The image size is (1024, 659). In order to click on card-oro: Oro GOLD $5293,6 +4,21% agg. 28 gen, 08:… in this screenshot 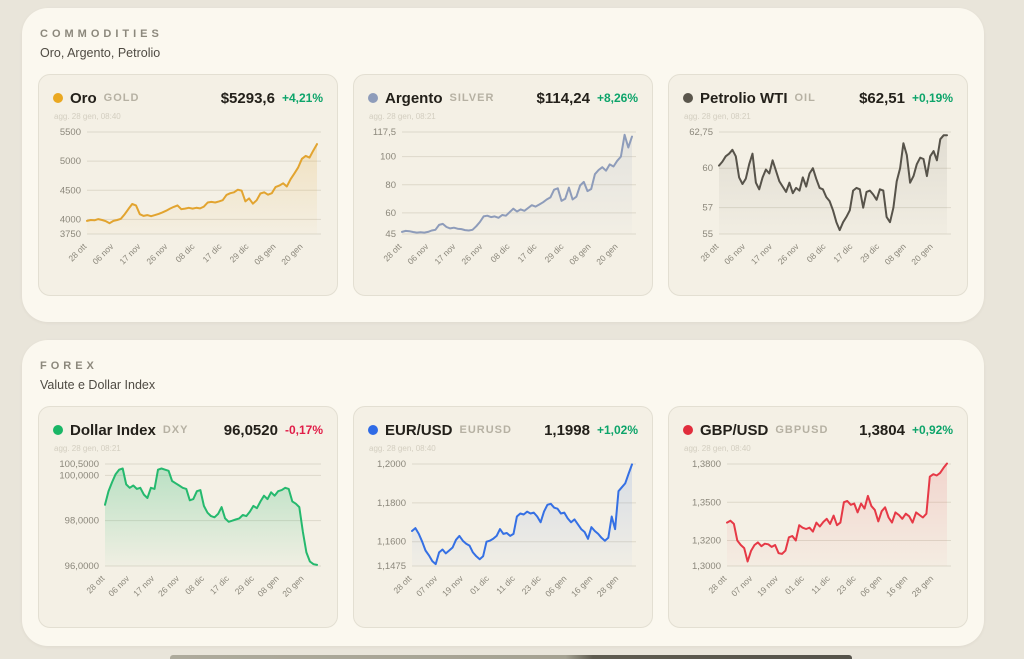, I will do `click(188, 185)`.